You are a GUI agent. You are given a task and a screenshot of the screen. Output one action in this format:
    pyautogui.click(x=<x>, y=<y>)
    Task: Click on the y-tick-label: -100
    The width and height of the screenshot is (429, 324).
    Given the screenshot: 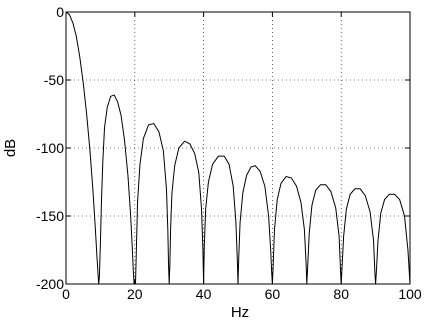 What is the action you would take?
    pyautogui.click(x=50, y=148)
    